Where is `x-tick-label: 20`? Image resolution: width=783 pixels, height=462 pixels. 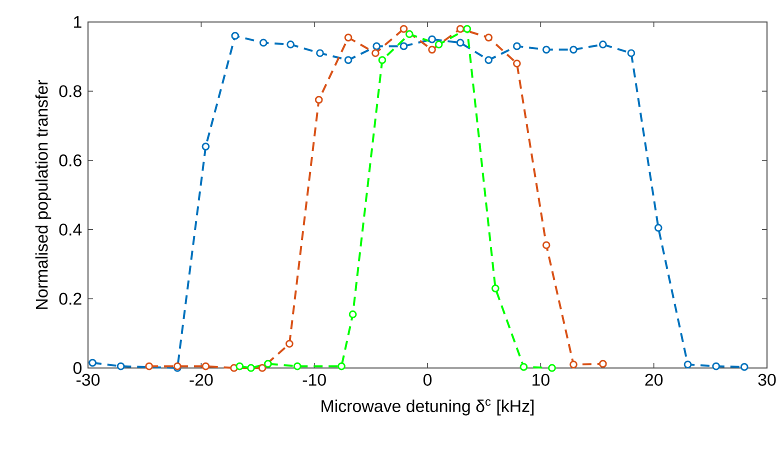 x-tick-label: 20 is located at coordinates (654, 380).